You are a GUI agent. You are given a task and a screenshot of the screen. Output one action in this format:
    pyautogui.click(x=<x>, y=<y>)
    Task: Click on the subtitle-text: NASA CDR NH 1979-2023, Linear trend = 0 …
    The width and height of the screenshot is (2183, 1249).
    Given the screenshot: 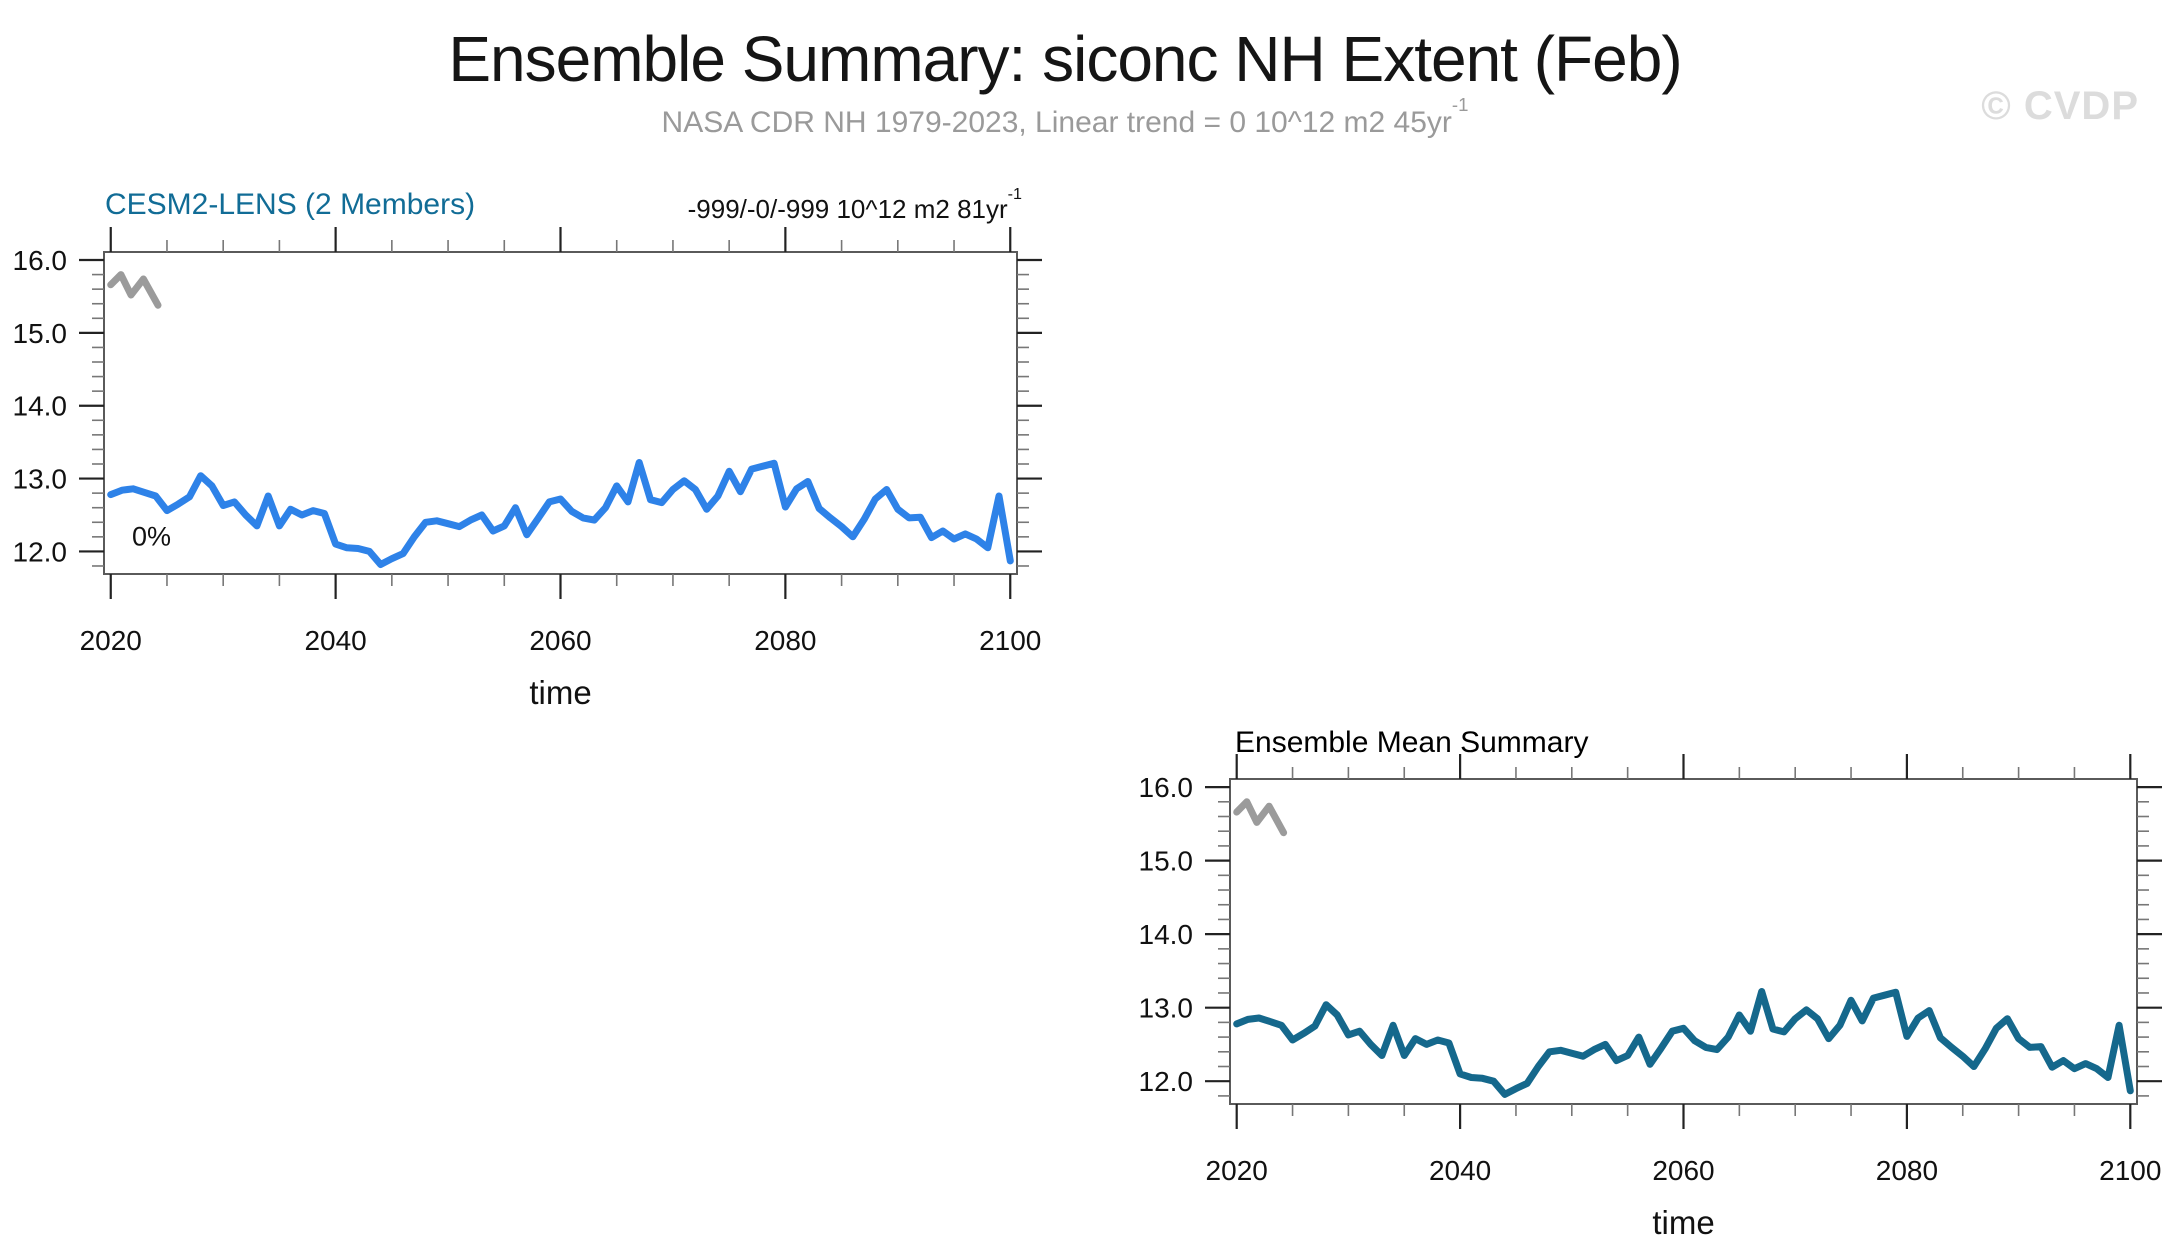 What is the action you would take?
    pyautogui.click(x=1056, y=122)
    